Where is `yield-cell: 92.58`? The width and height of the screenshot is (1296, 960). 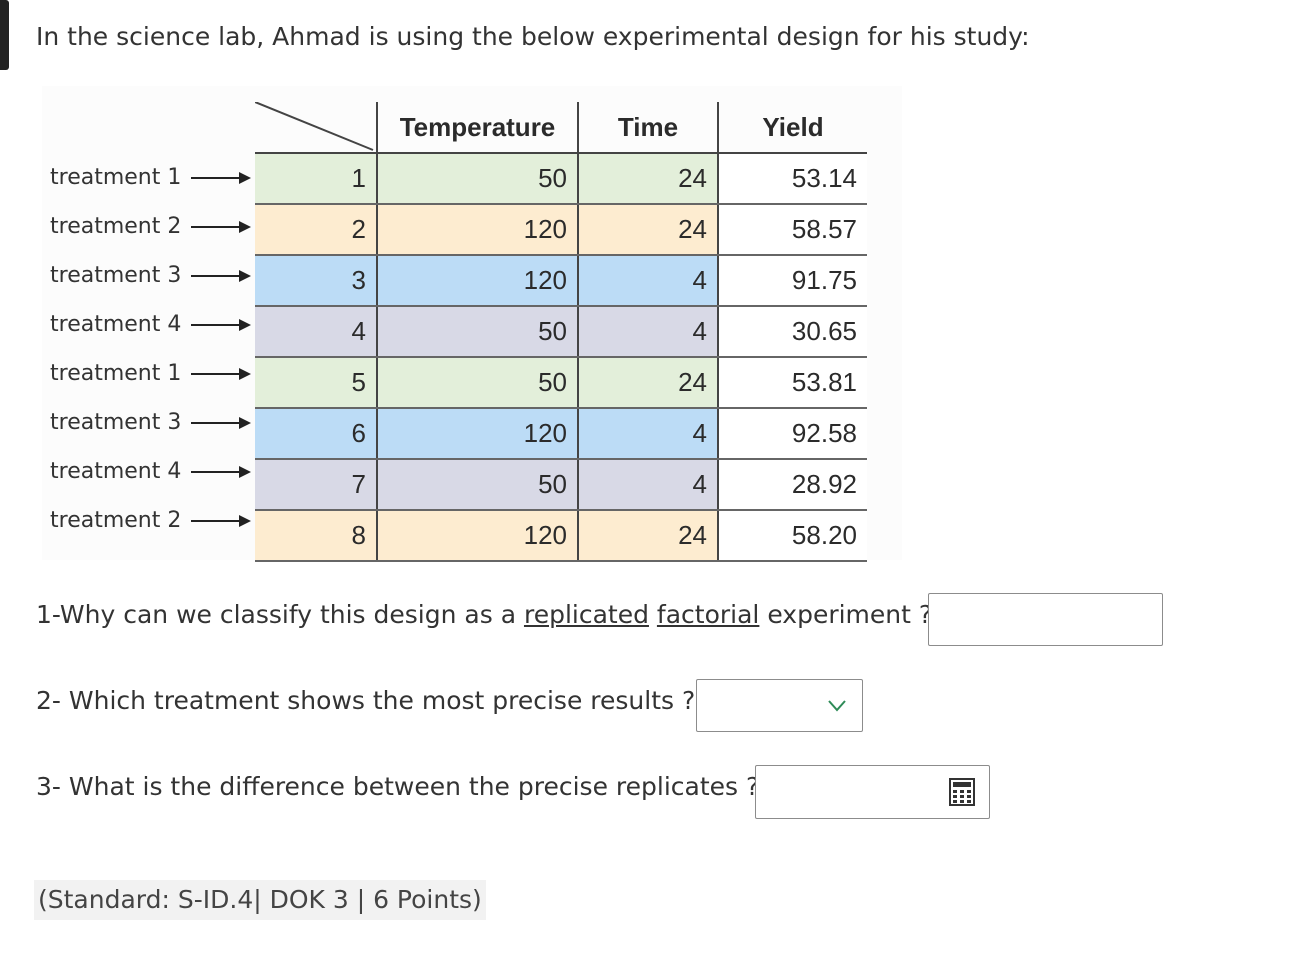
yield-cell: 92.58 is located at coordinates (792, 434).